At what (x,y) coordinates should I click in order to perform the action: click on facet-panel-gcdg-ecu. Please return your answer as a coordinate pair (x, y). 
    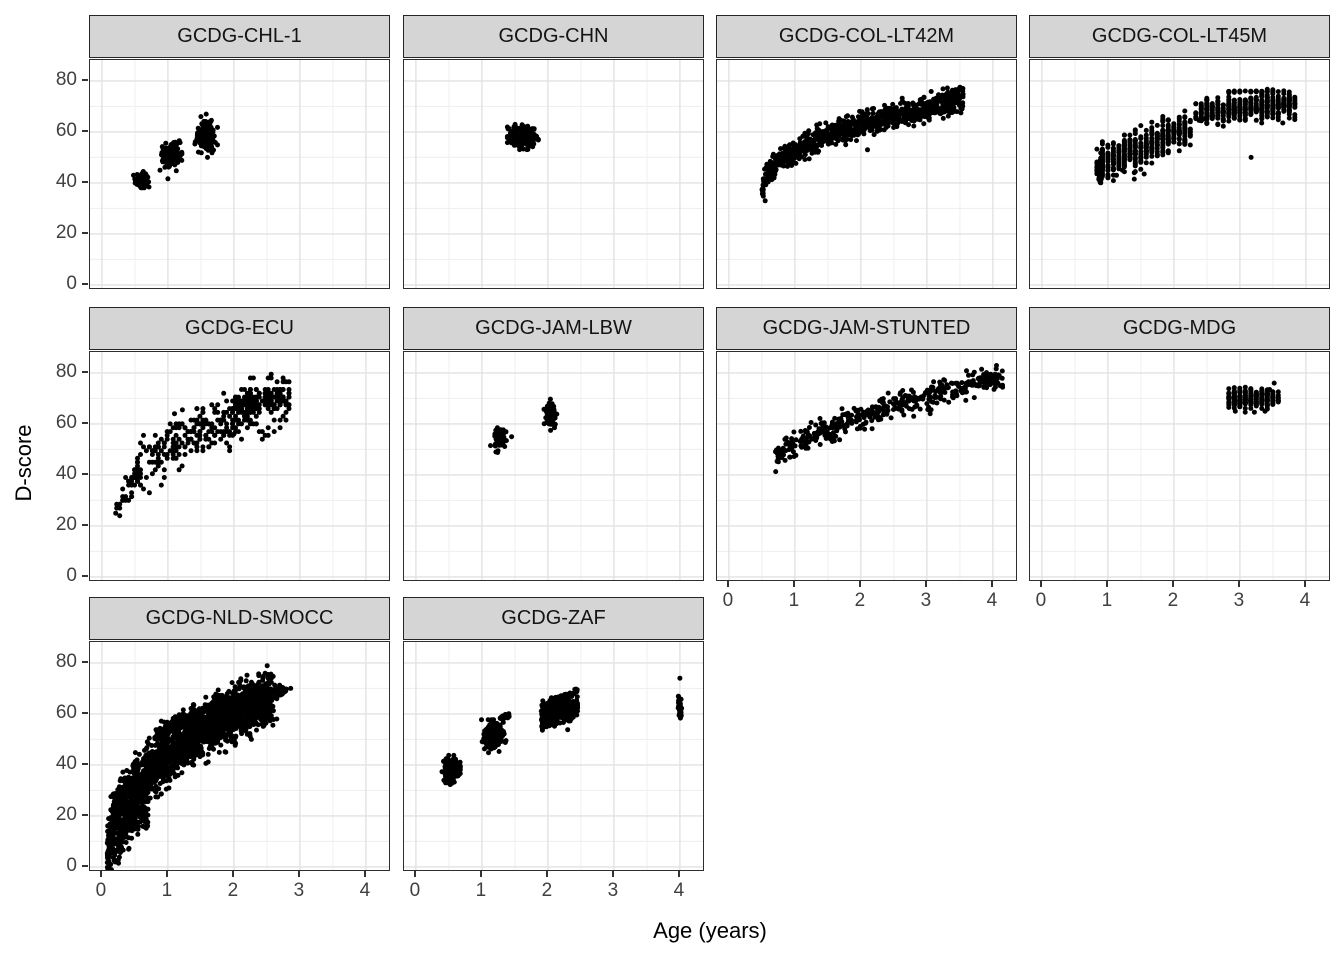
    Looking at the image, I should click on (239, 466).